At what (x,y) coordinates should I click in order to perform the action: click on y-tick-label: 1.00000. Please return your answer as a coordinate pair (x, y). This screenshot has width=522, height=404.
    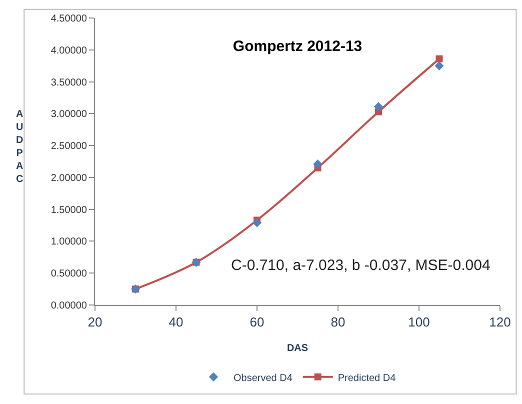
    Looking at the image, I should click on (69, 242).